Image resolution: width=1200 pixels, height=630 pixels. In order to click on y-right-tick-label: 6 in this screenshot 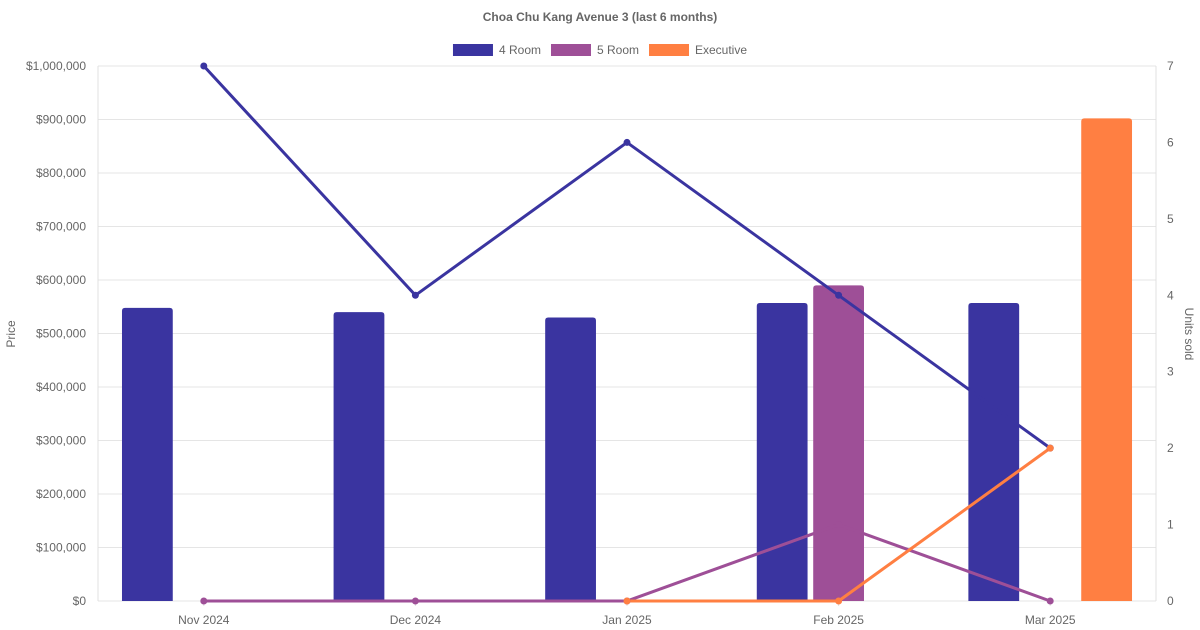, I will do `click(1170, 142)`.